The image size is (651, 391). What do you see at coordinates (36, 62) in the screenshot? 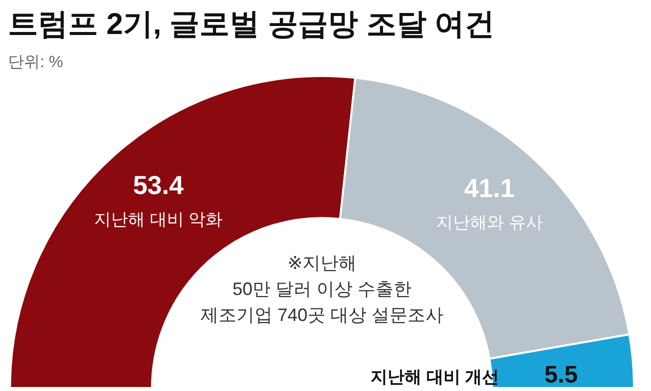
I see `chart-subtitle: 단위: %` at bounding box center [36, 62].